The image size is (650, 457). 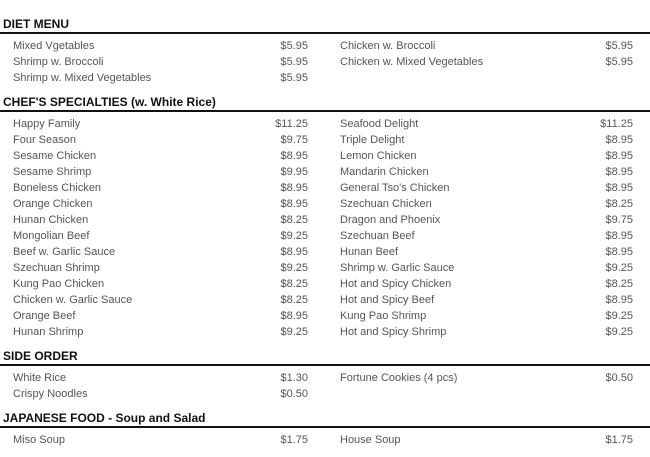 What do you see at coordinates (619, 220) in the screenshot?
I see `item-price: $9.75` at bounding box center [619, 220].